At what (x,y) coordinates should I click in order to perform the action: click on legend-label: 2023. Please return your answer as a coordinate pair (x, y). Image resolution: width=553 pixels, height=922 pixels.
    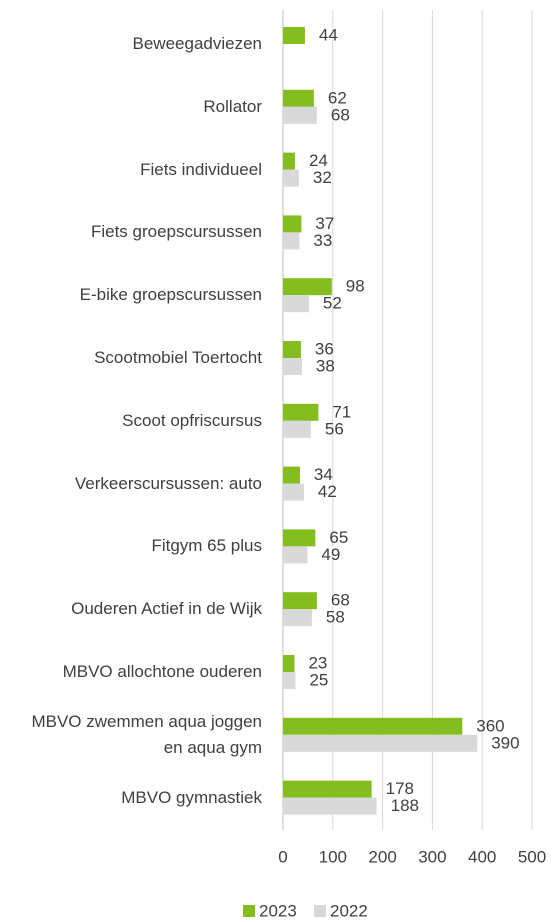
    Looking at the image, I should click on (278, 910).